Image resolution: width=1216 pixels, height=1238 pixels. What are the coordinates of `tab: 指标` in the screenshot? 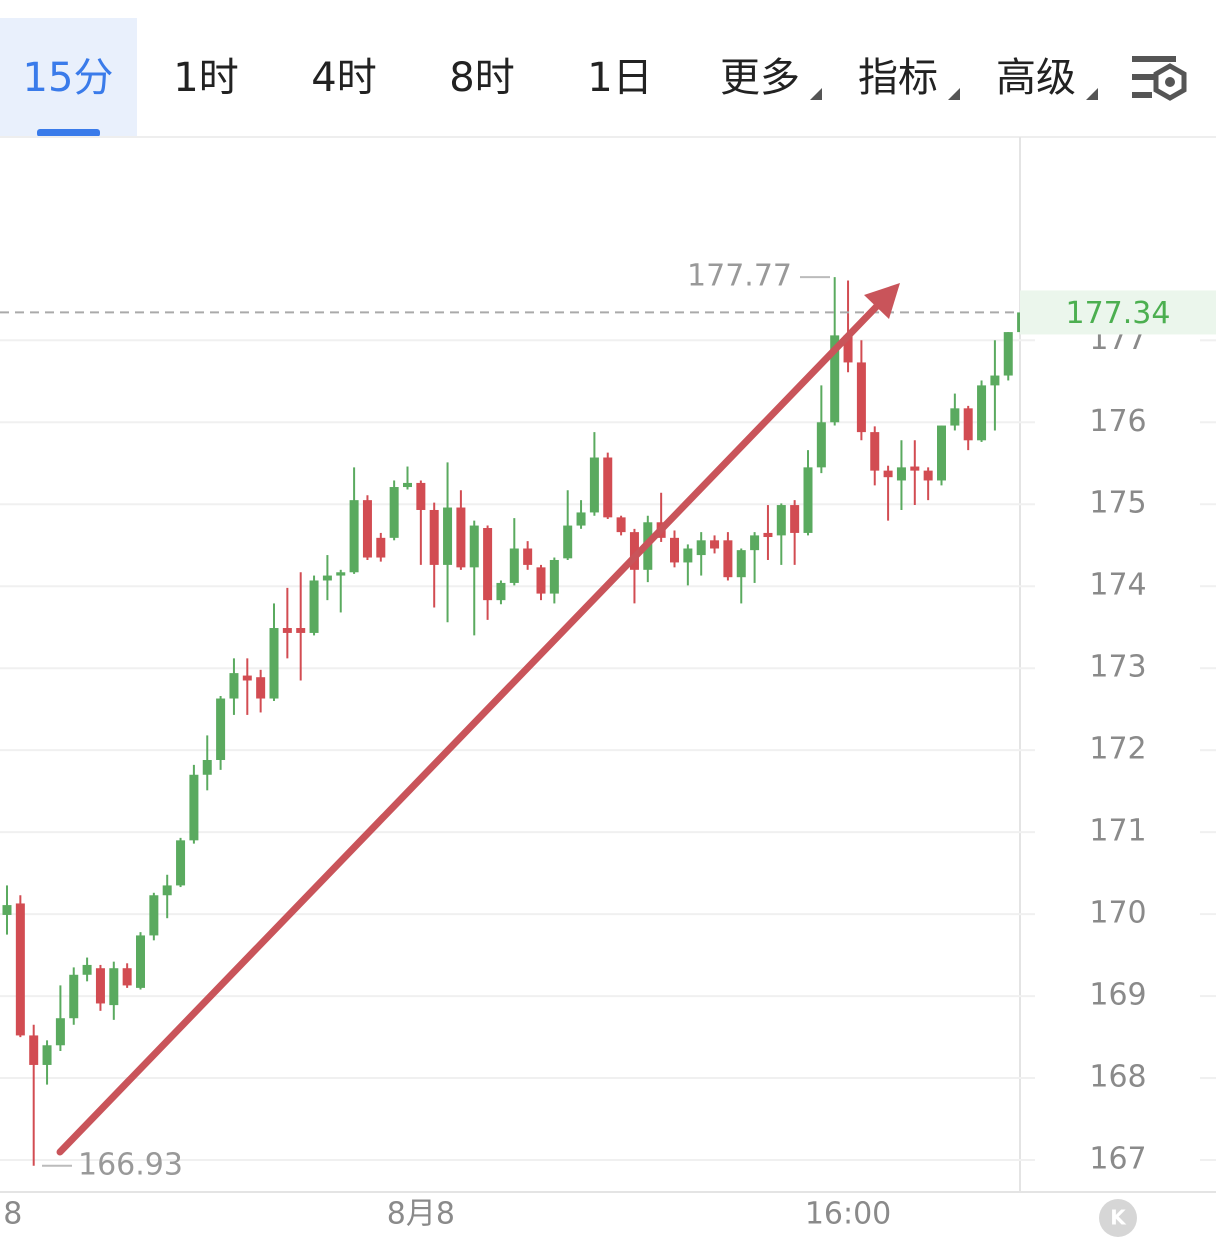 It's located at (898, 78).